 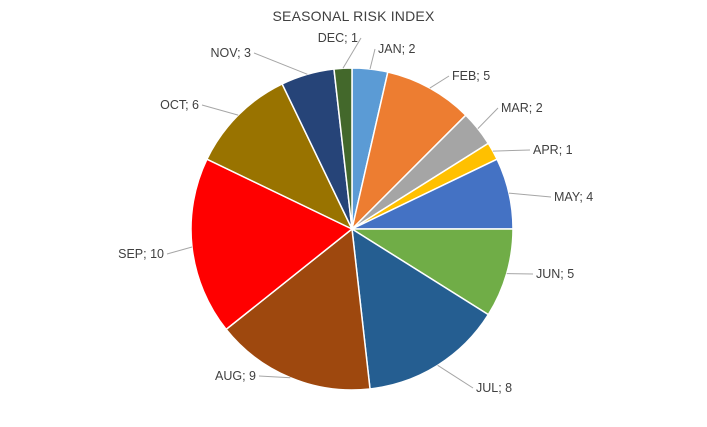 I want to click on leader-line-oct, so click(x=220, y=110).